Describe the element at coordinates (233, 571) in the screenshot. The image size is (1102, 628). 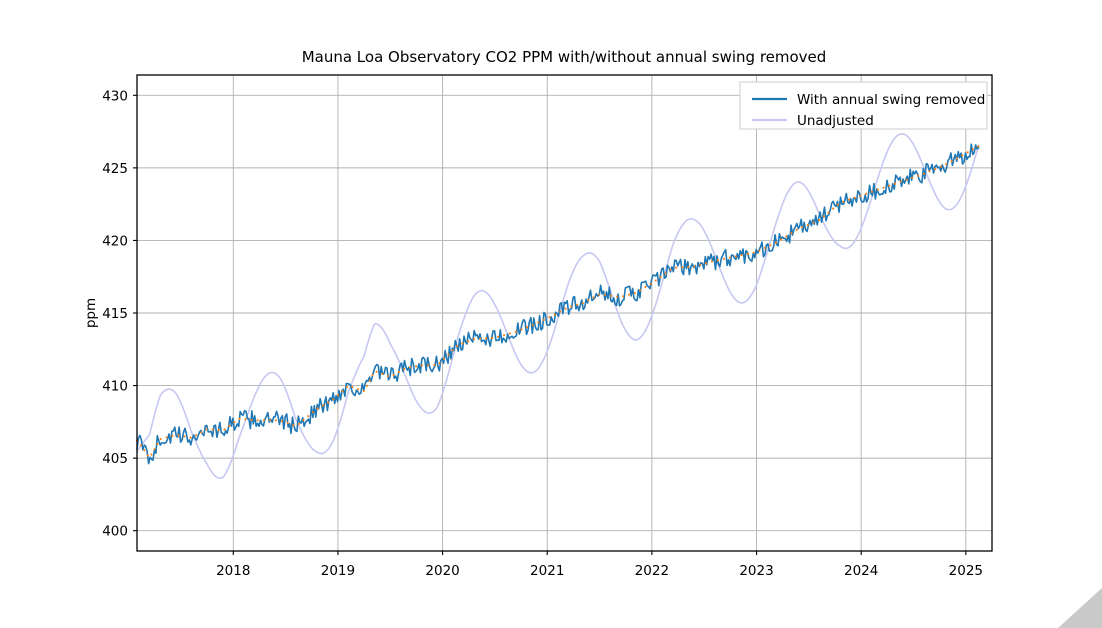
I see `x-tick-label: 2018` at that location.